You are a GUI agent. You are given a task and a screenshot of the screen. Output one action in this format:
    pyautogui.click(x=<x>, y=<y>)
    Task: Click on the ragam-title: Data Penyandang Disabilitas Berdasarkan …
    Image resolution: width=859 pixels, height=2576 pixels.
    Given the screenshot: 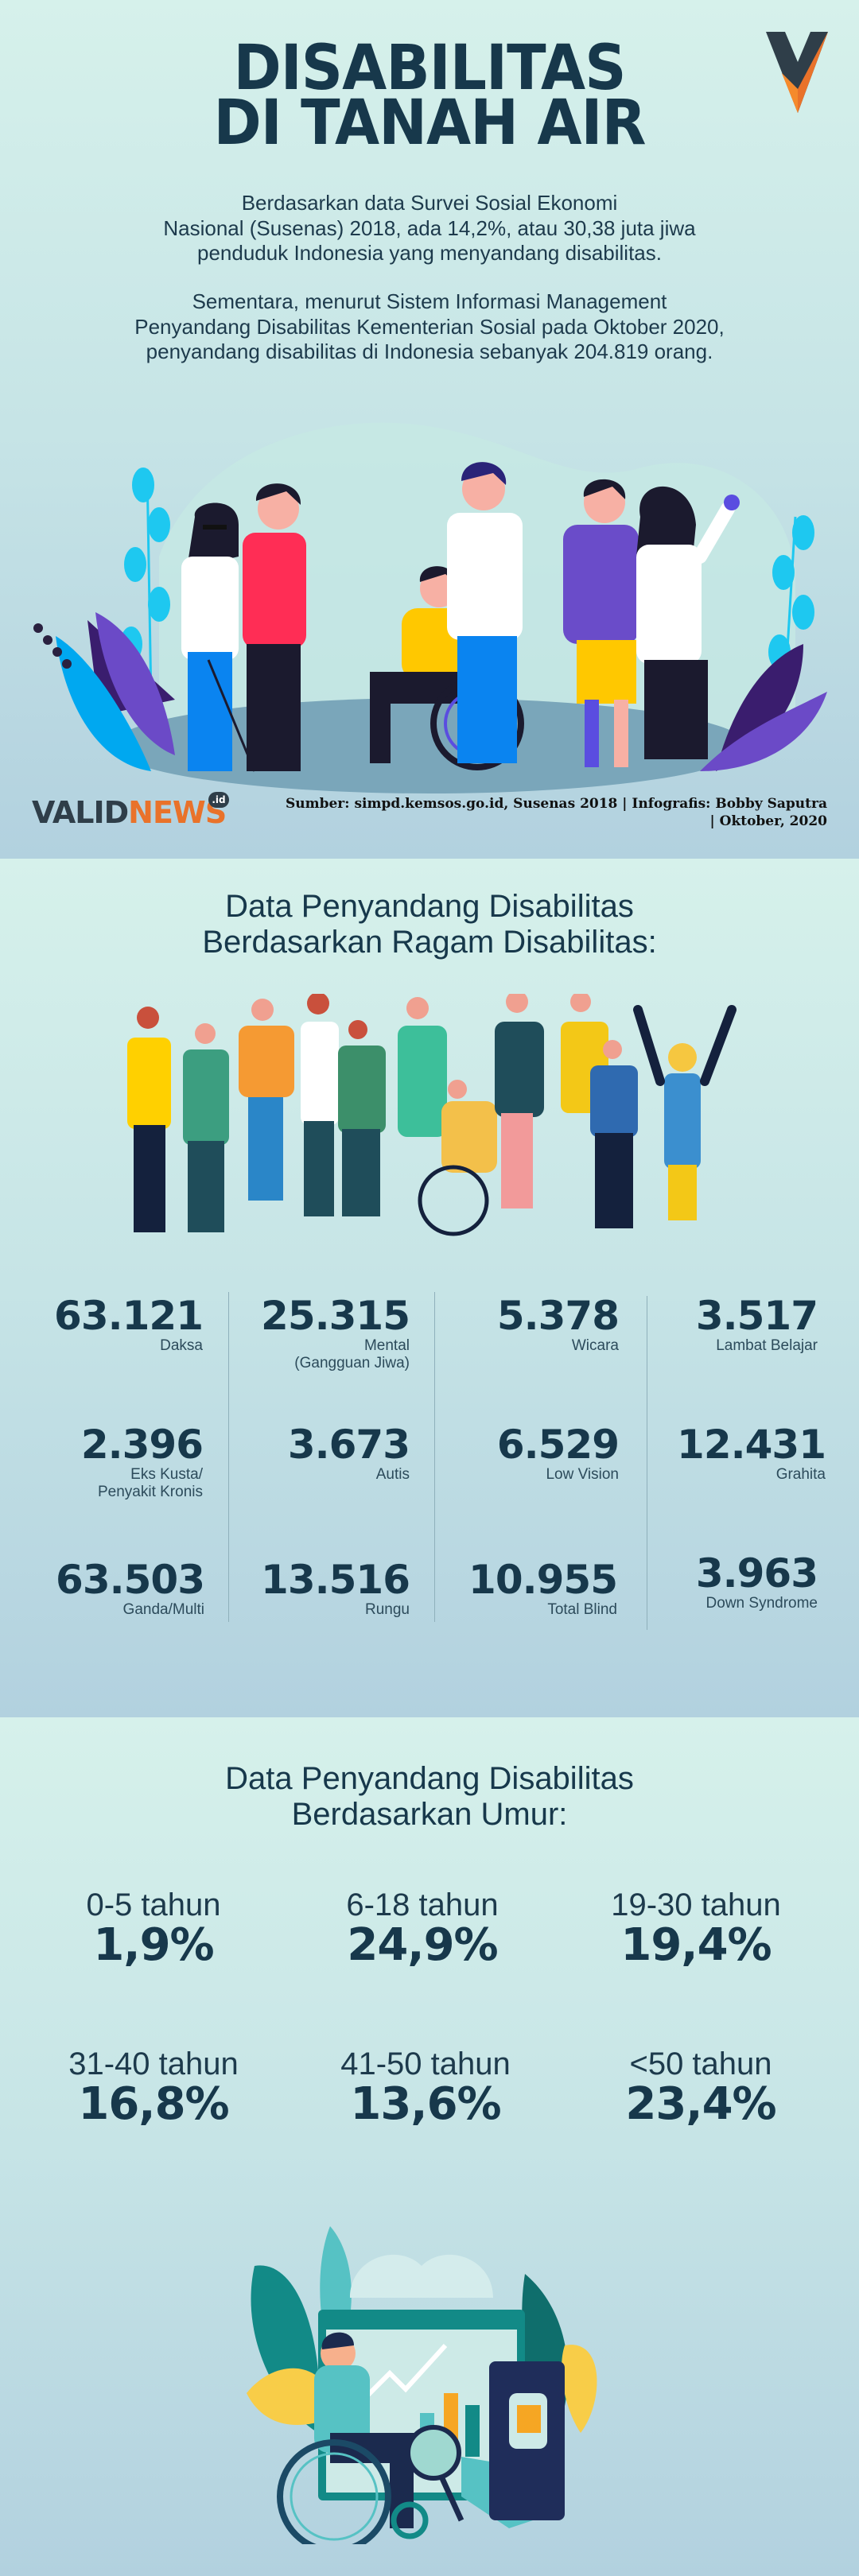 What is the action you would take?
    pyautogui.click(x=429, y=924)
    